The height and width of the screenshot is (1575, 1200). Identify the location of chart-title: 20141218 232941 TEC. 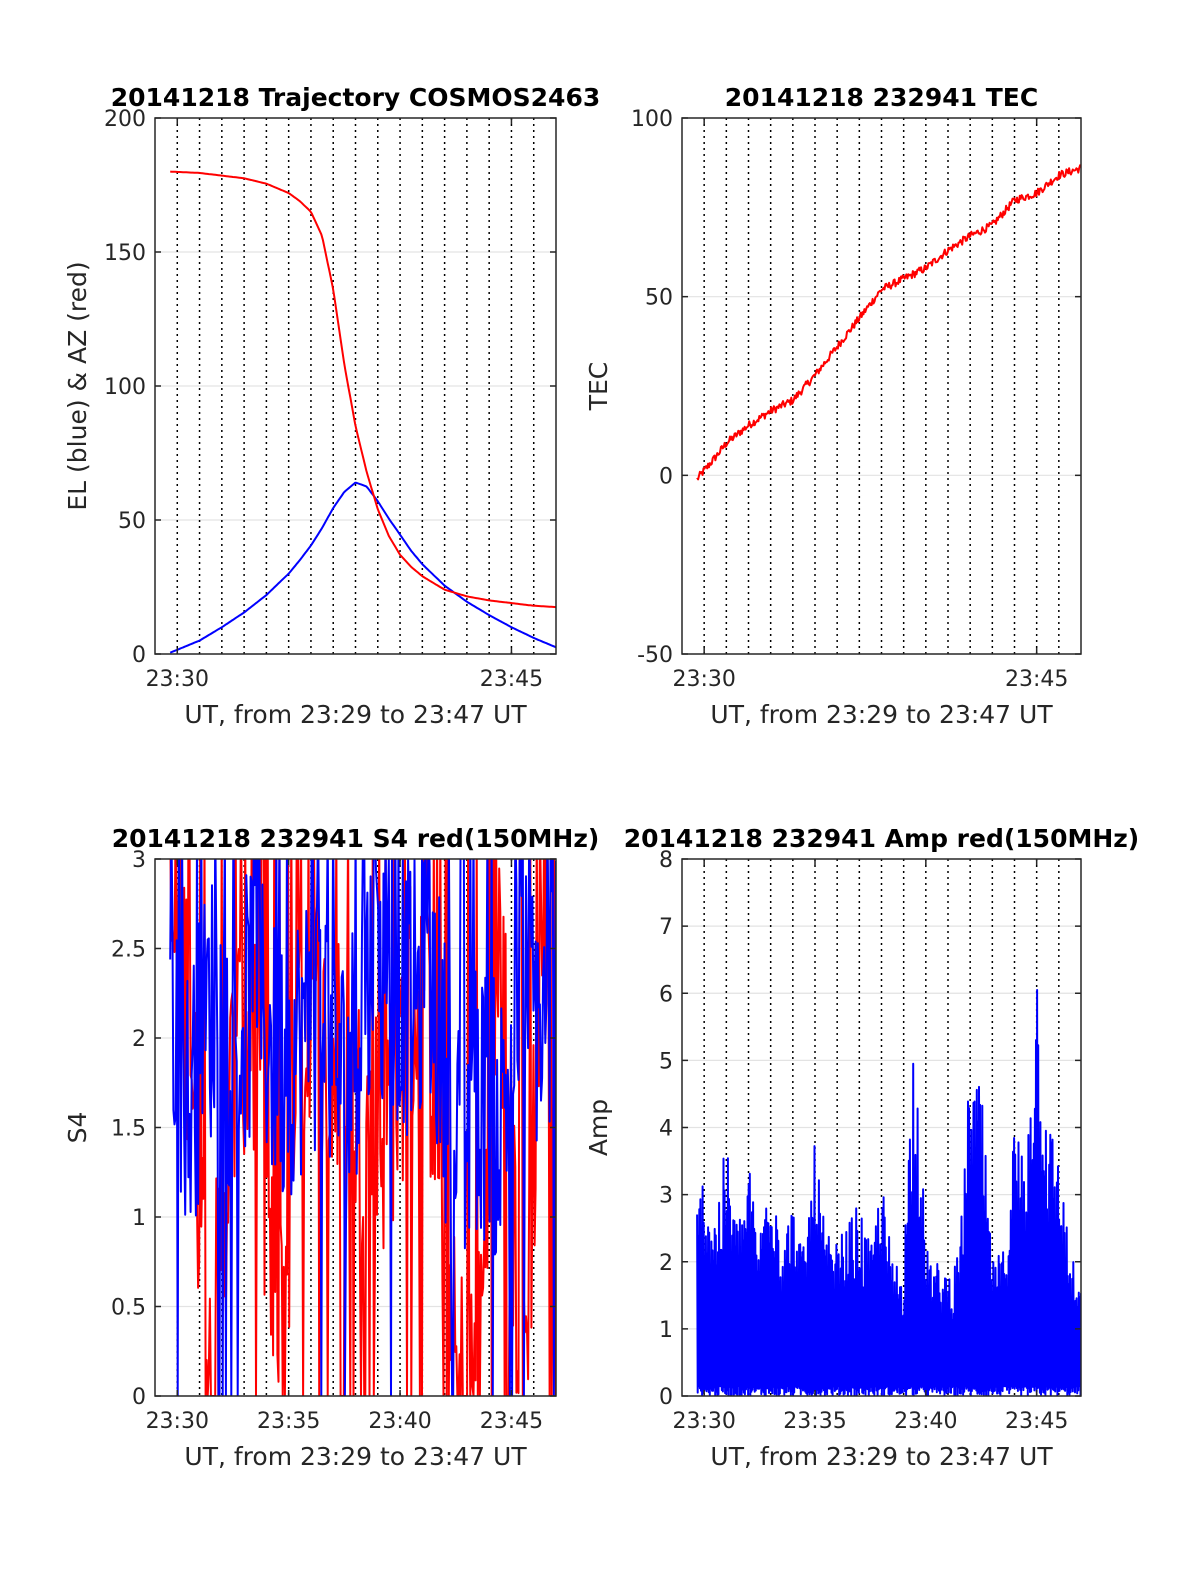
(881, 97).